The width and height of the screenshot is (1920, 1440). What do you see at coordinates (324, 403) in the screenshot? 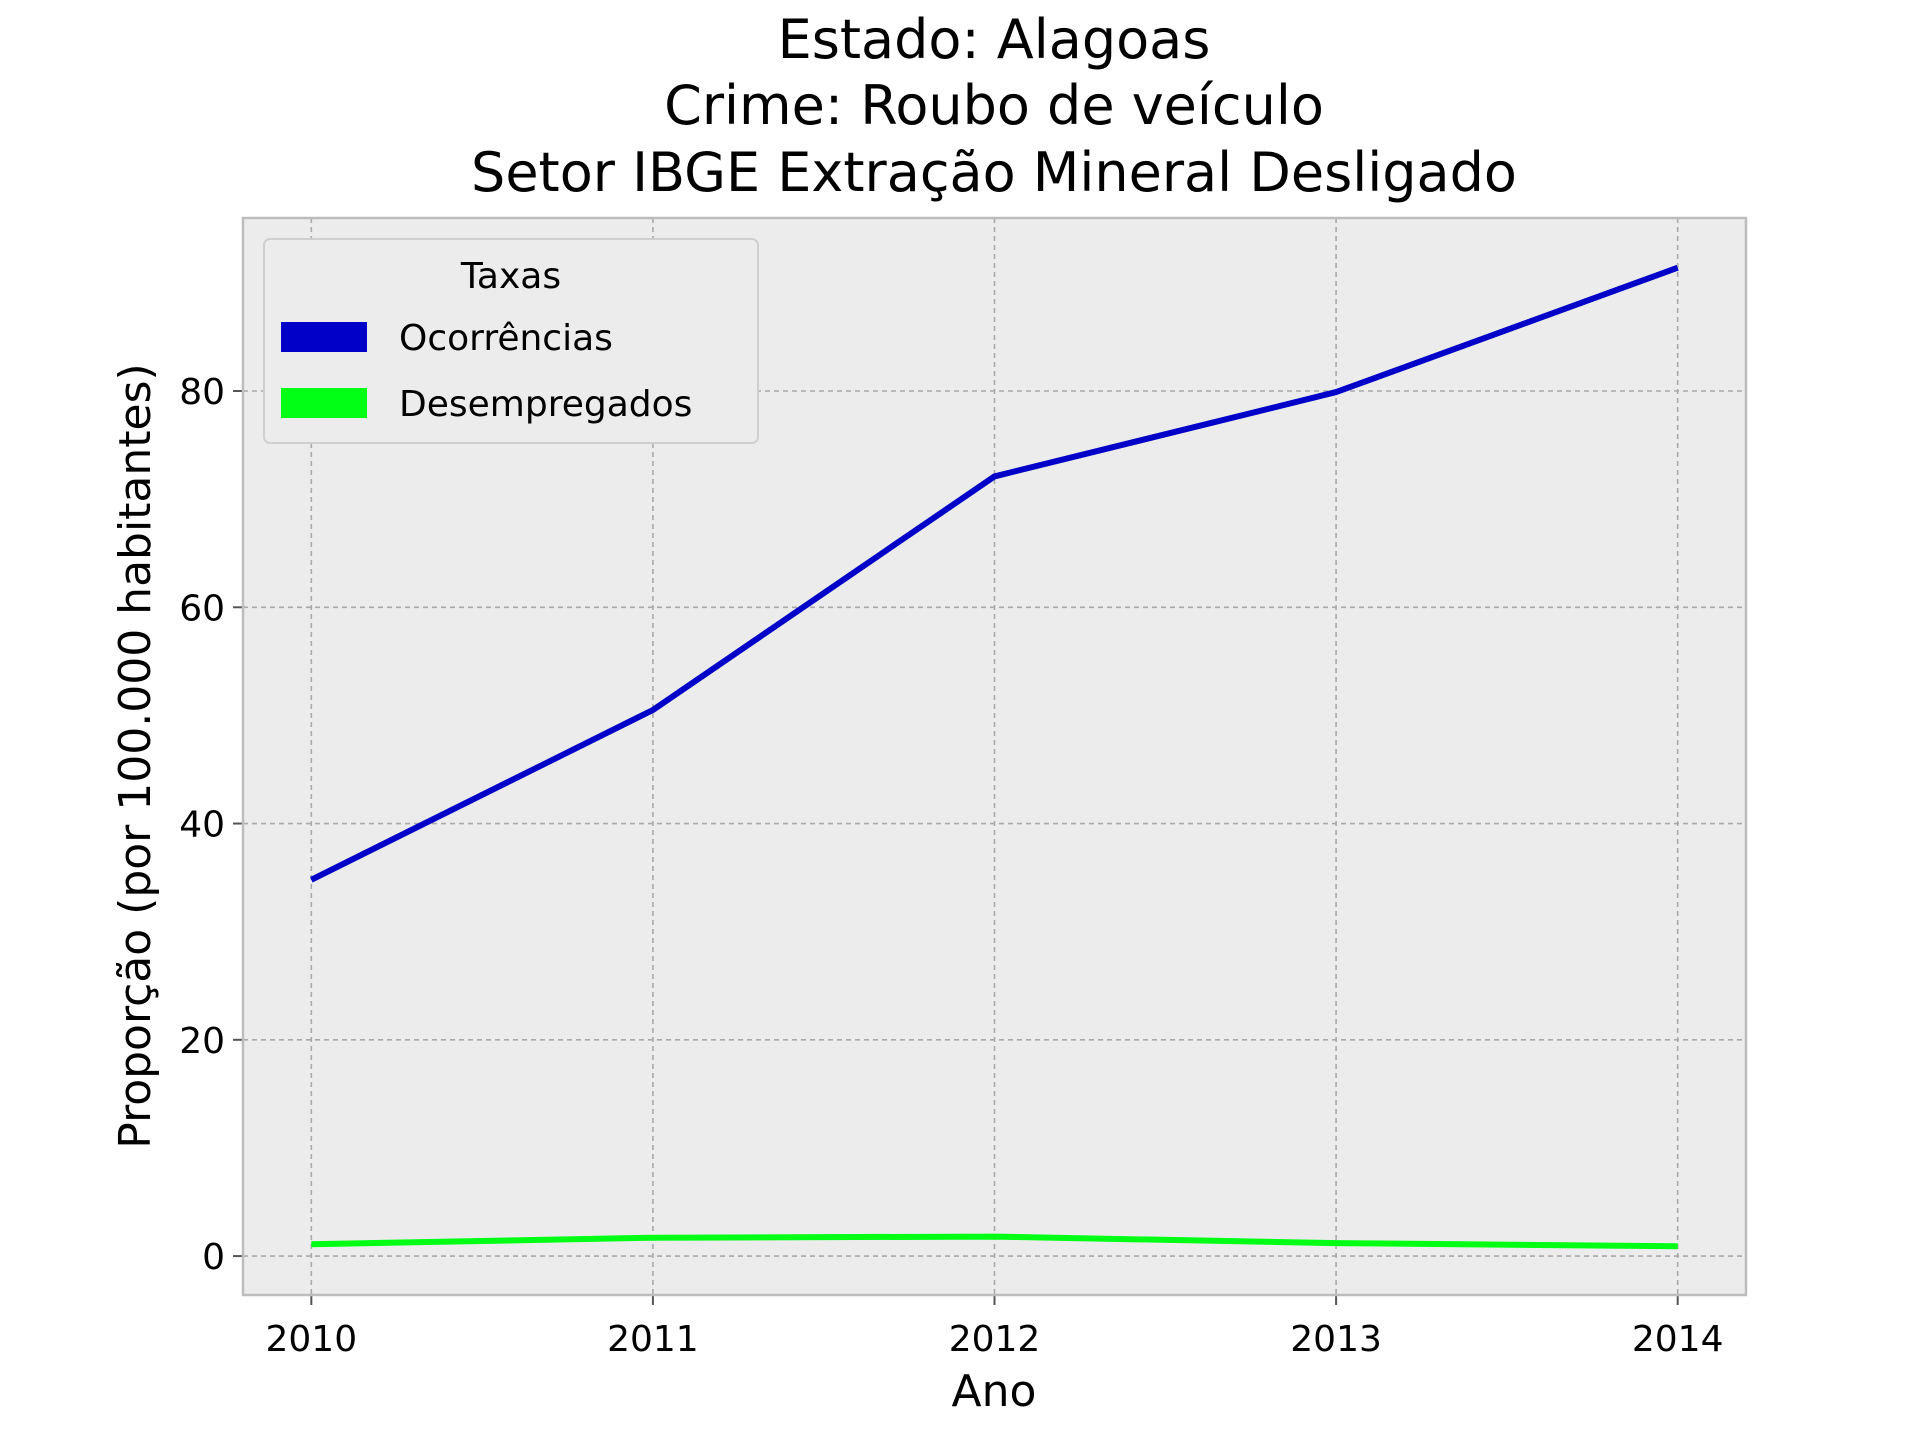
I see `legend-swatch-desempregados` at bounding box center [324, 403].